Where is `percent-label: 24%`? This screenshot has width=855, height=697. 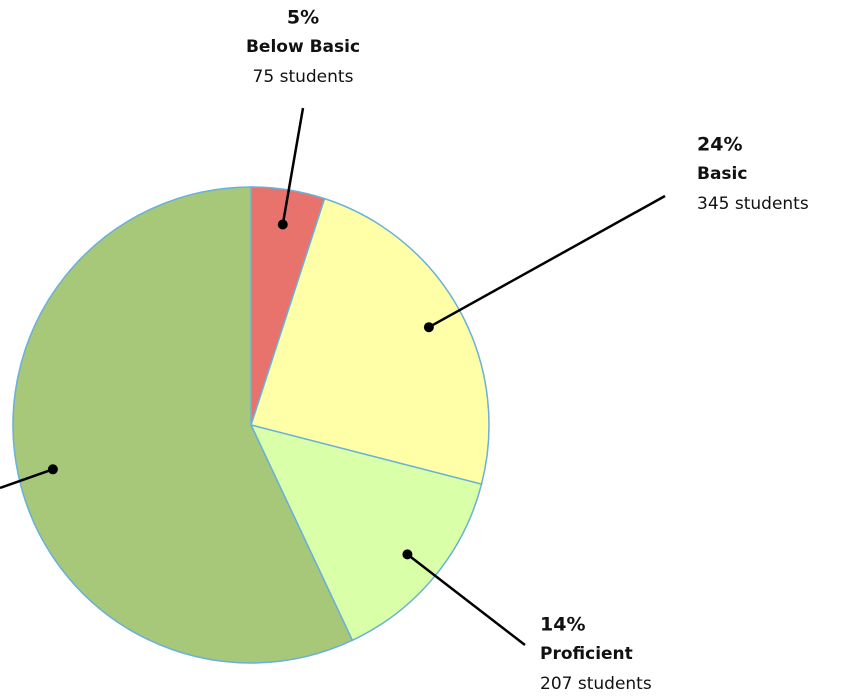 percent-label: 24% is located at coordinates (719, 145).